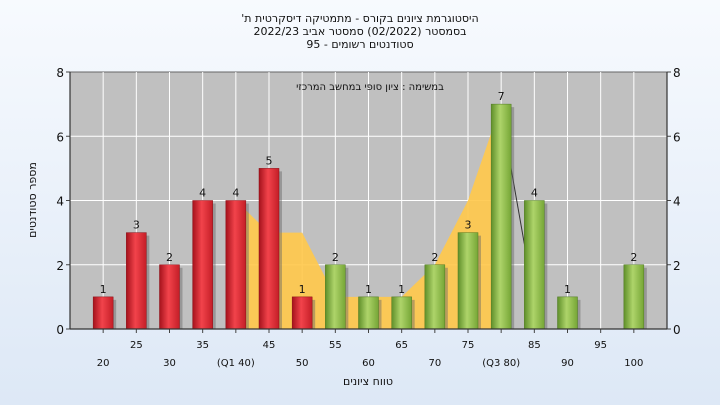 The image size is (720, 405). I want to click on bar-value-label-35: 4, so click(202, 193).